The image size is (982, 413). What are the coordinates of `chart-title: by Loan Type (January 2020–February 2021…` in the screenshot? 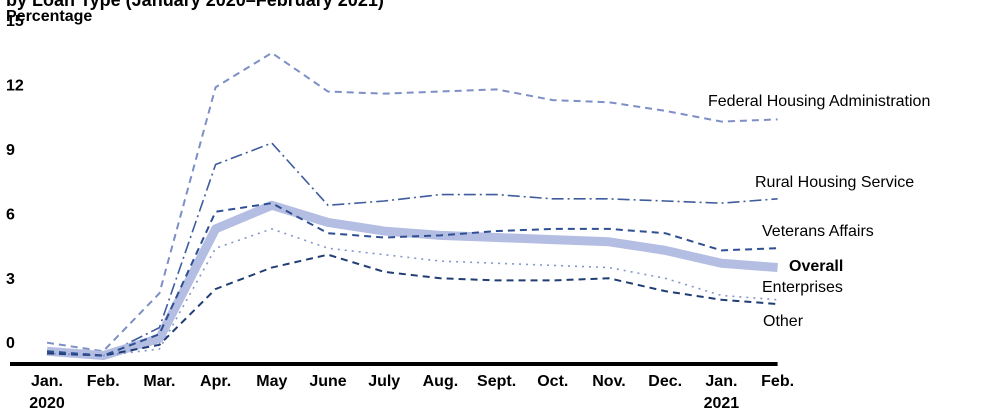 It's located at (195, 5).